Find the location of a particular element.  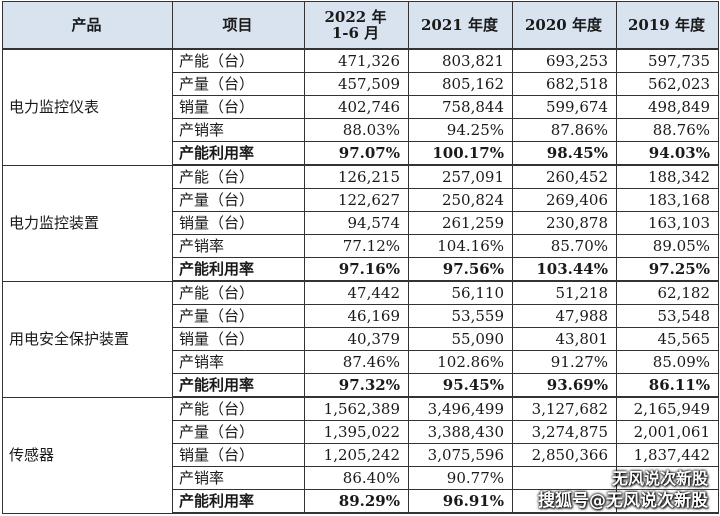

value-cell: 805,162 is located at coordinates (460, 84).